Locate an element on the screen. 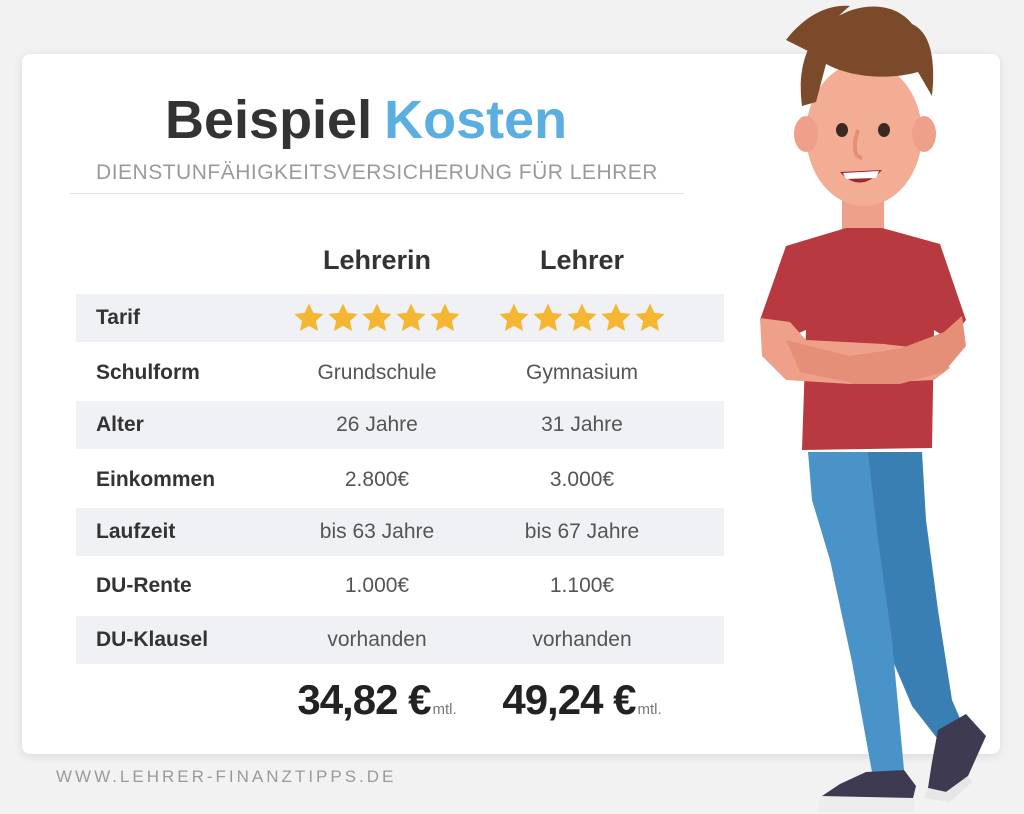 The height and width of the screenshot is (814, 1024). title-part-1: Beispiel is located at coordinates (269, 120).